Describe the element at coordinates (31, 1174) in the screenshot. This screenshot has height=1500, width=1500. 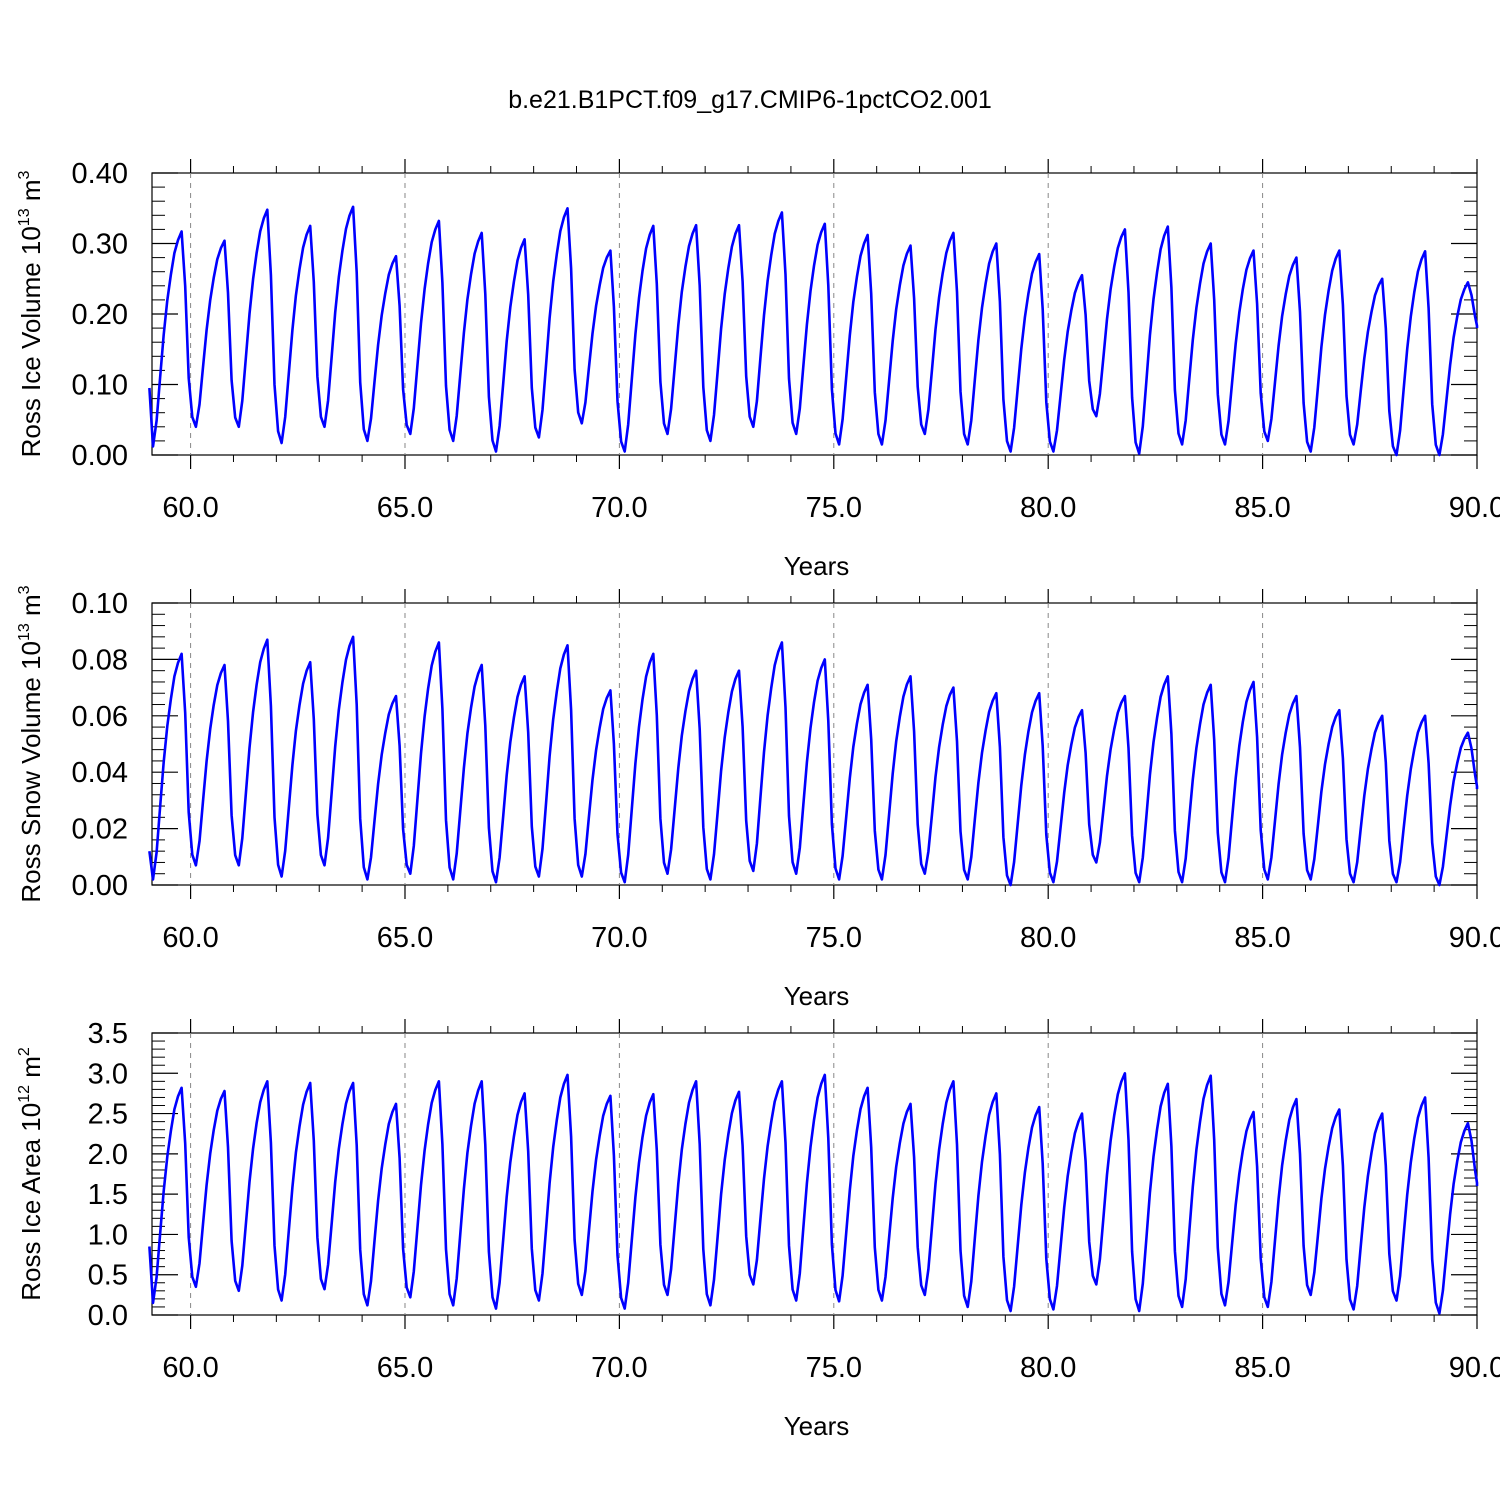
I see `y-axis-title: Ross Ice Area 1012 m2` at that location.